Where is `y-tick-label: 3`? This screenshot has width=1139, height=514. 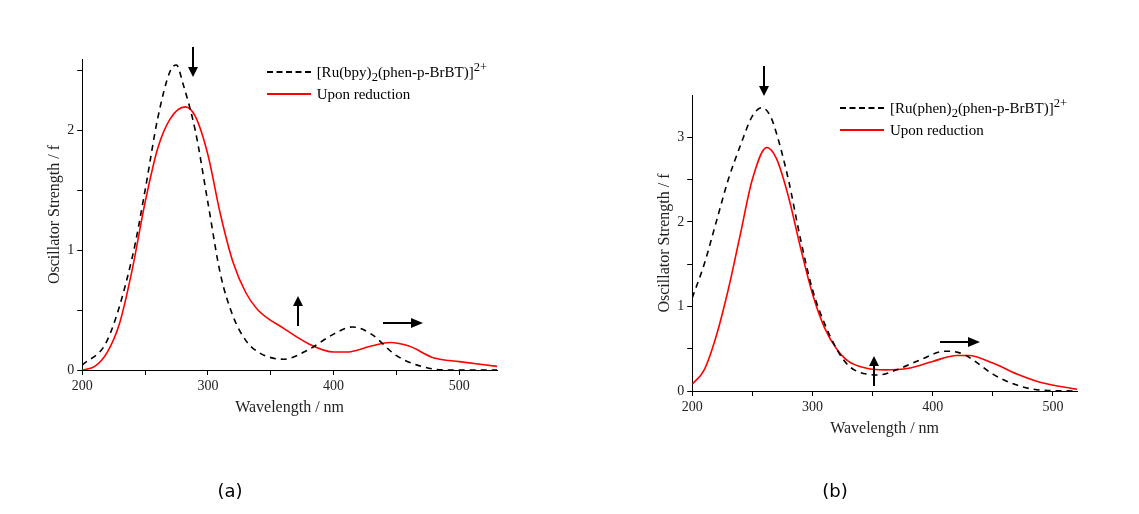 y-tick-label: 3 is located at coordinates (681, 136).